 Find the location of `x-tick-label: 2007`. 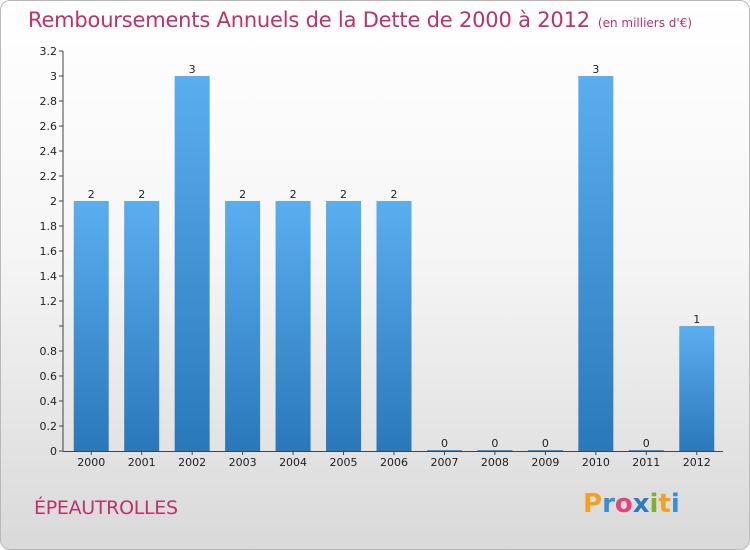

x-tick-label: 2007 is located at coordinates (444, 462).